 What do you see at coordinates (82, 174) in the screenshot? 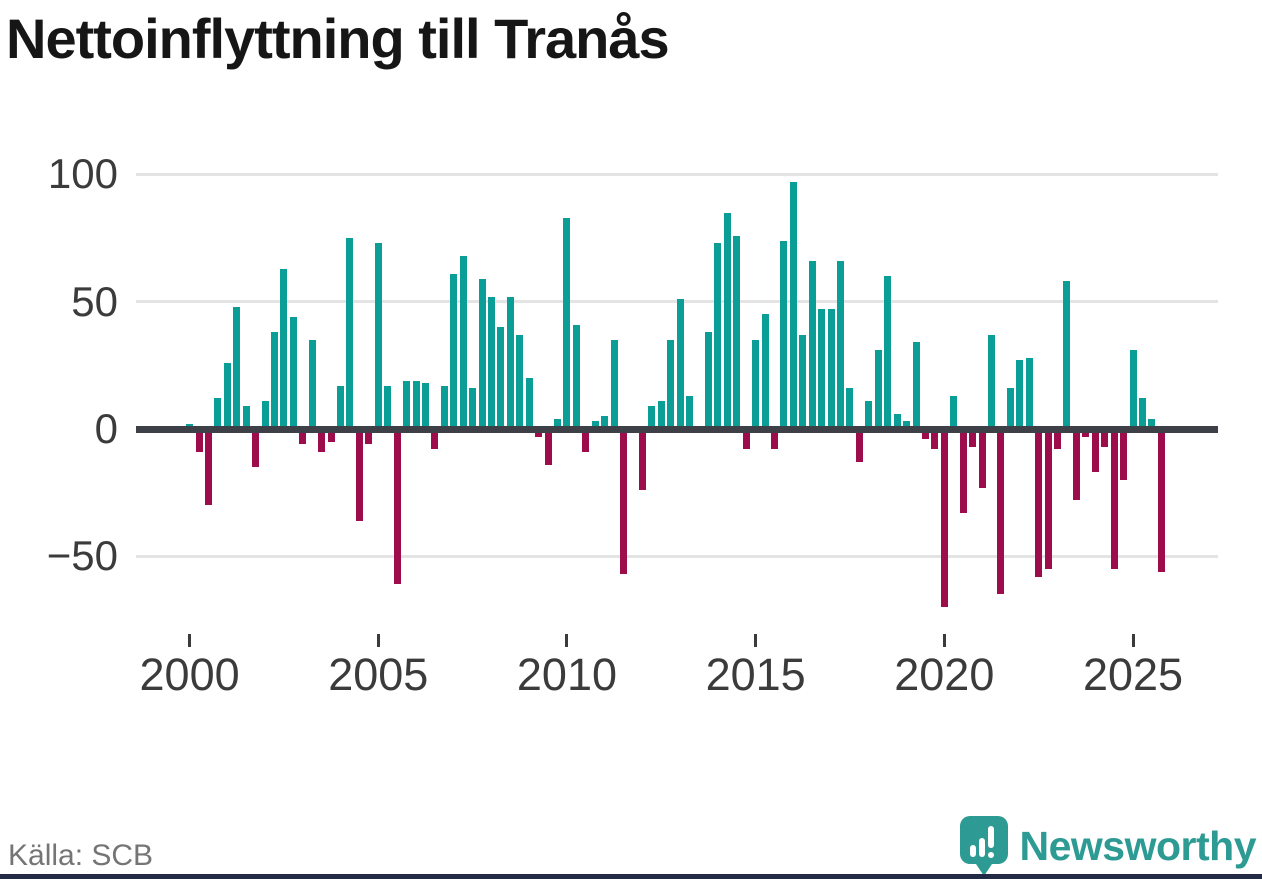
I see `y-axis-label: 100` at bounding box center [82, 174].